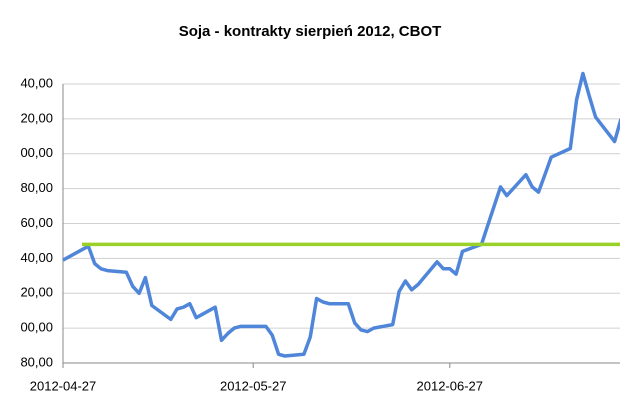 The image size is (620, 413). I want to click on y-tick-label: 60,00, so click(36, 222).